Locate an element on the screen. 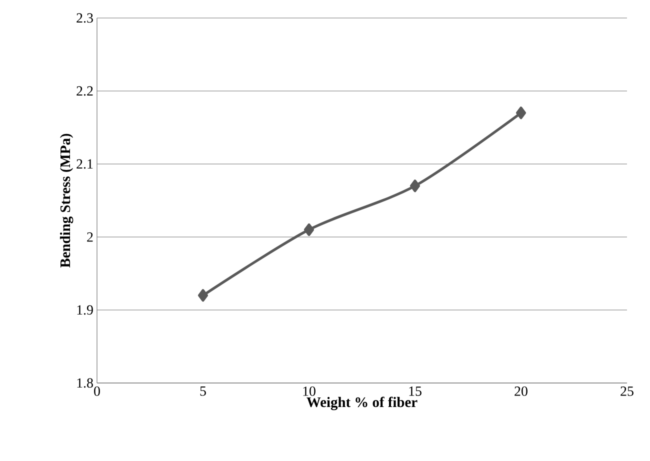  x-tick-label: 20 is located at coordinates (521, 391).